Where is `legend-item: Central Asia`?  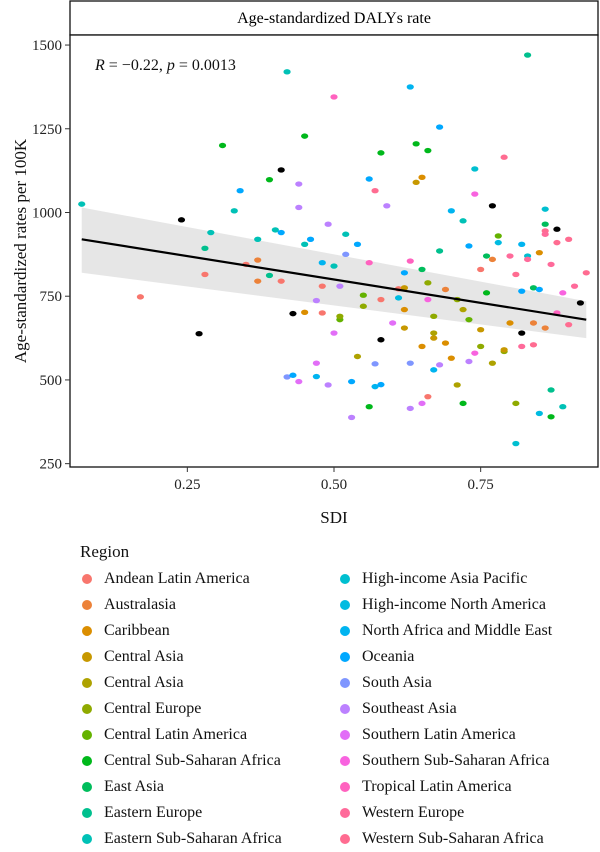 legend-item: Central Asia is located at coordinates (182, 683).